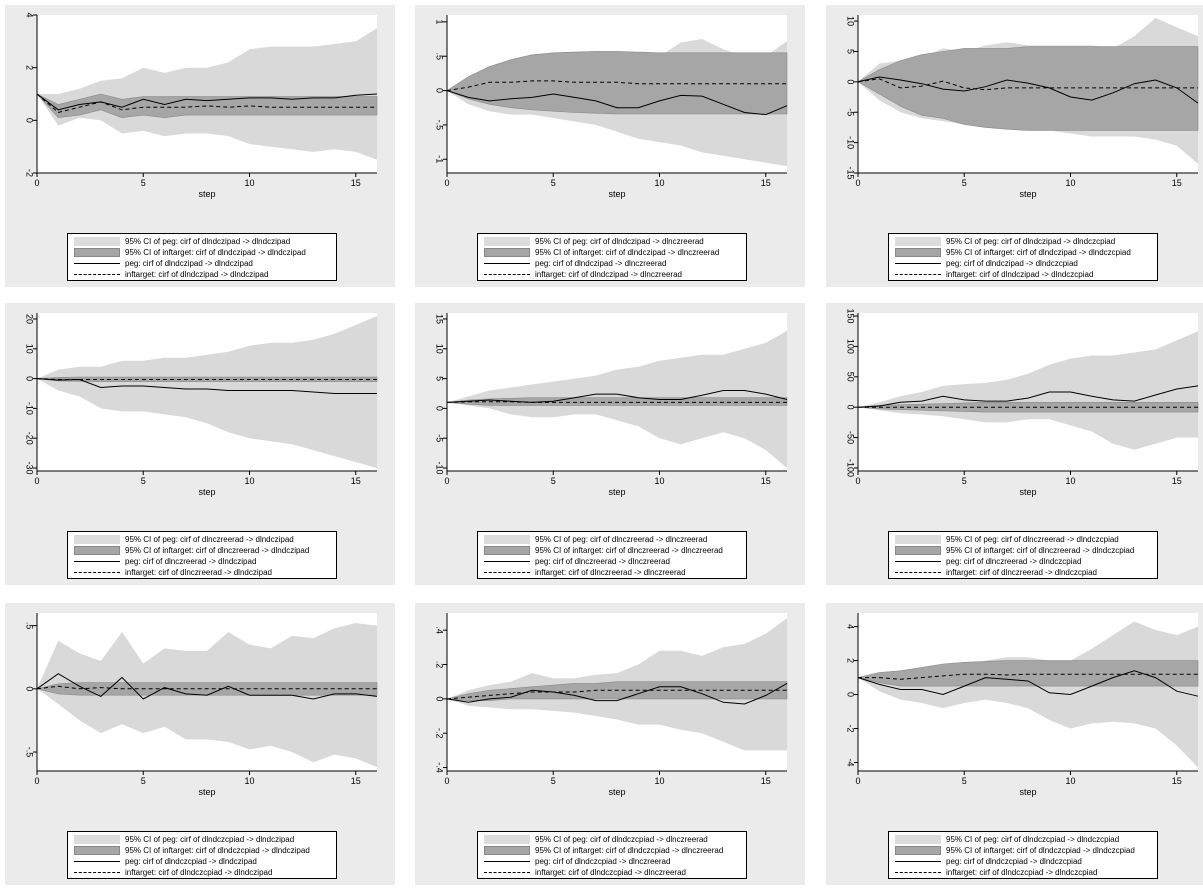 This screenshot has height=891, width=1203. I want to click on ci-band-peg, so click(1028, 390).